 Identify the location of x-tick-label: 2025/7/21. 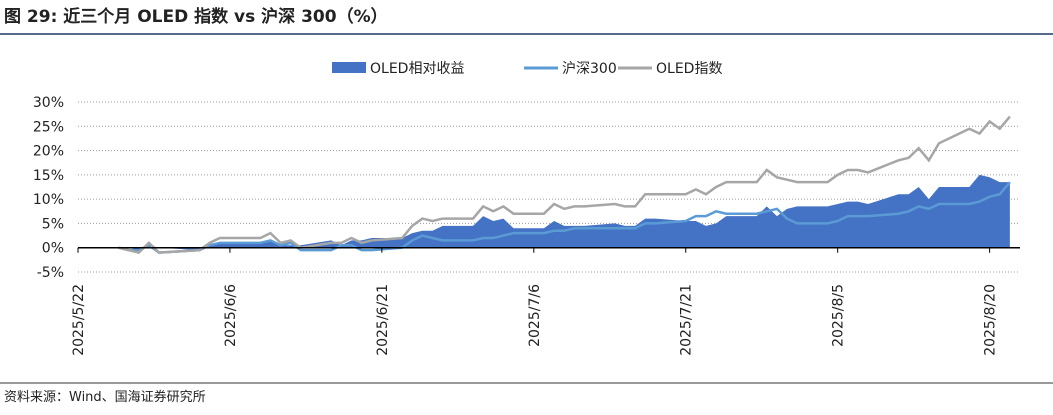
(687, 320).